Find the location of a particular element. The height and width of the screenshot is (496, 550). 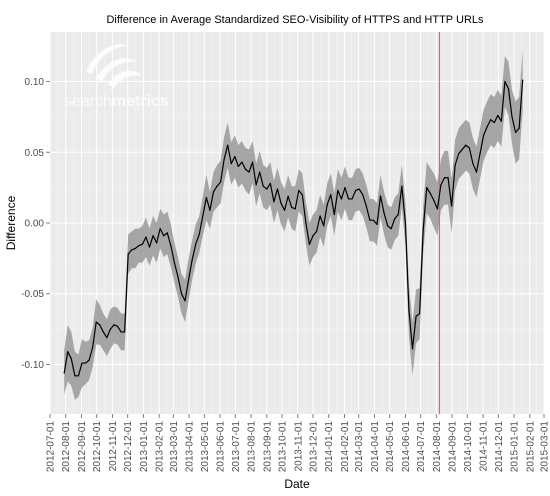

y-axis-ticks: 0.10 0.05 0.00 -0.05 -0.10 is located at coordinates (35, 224).